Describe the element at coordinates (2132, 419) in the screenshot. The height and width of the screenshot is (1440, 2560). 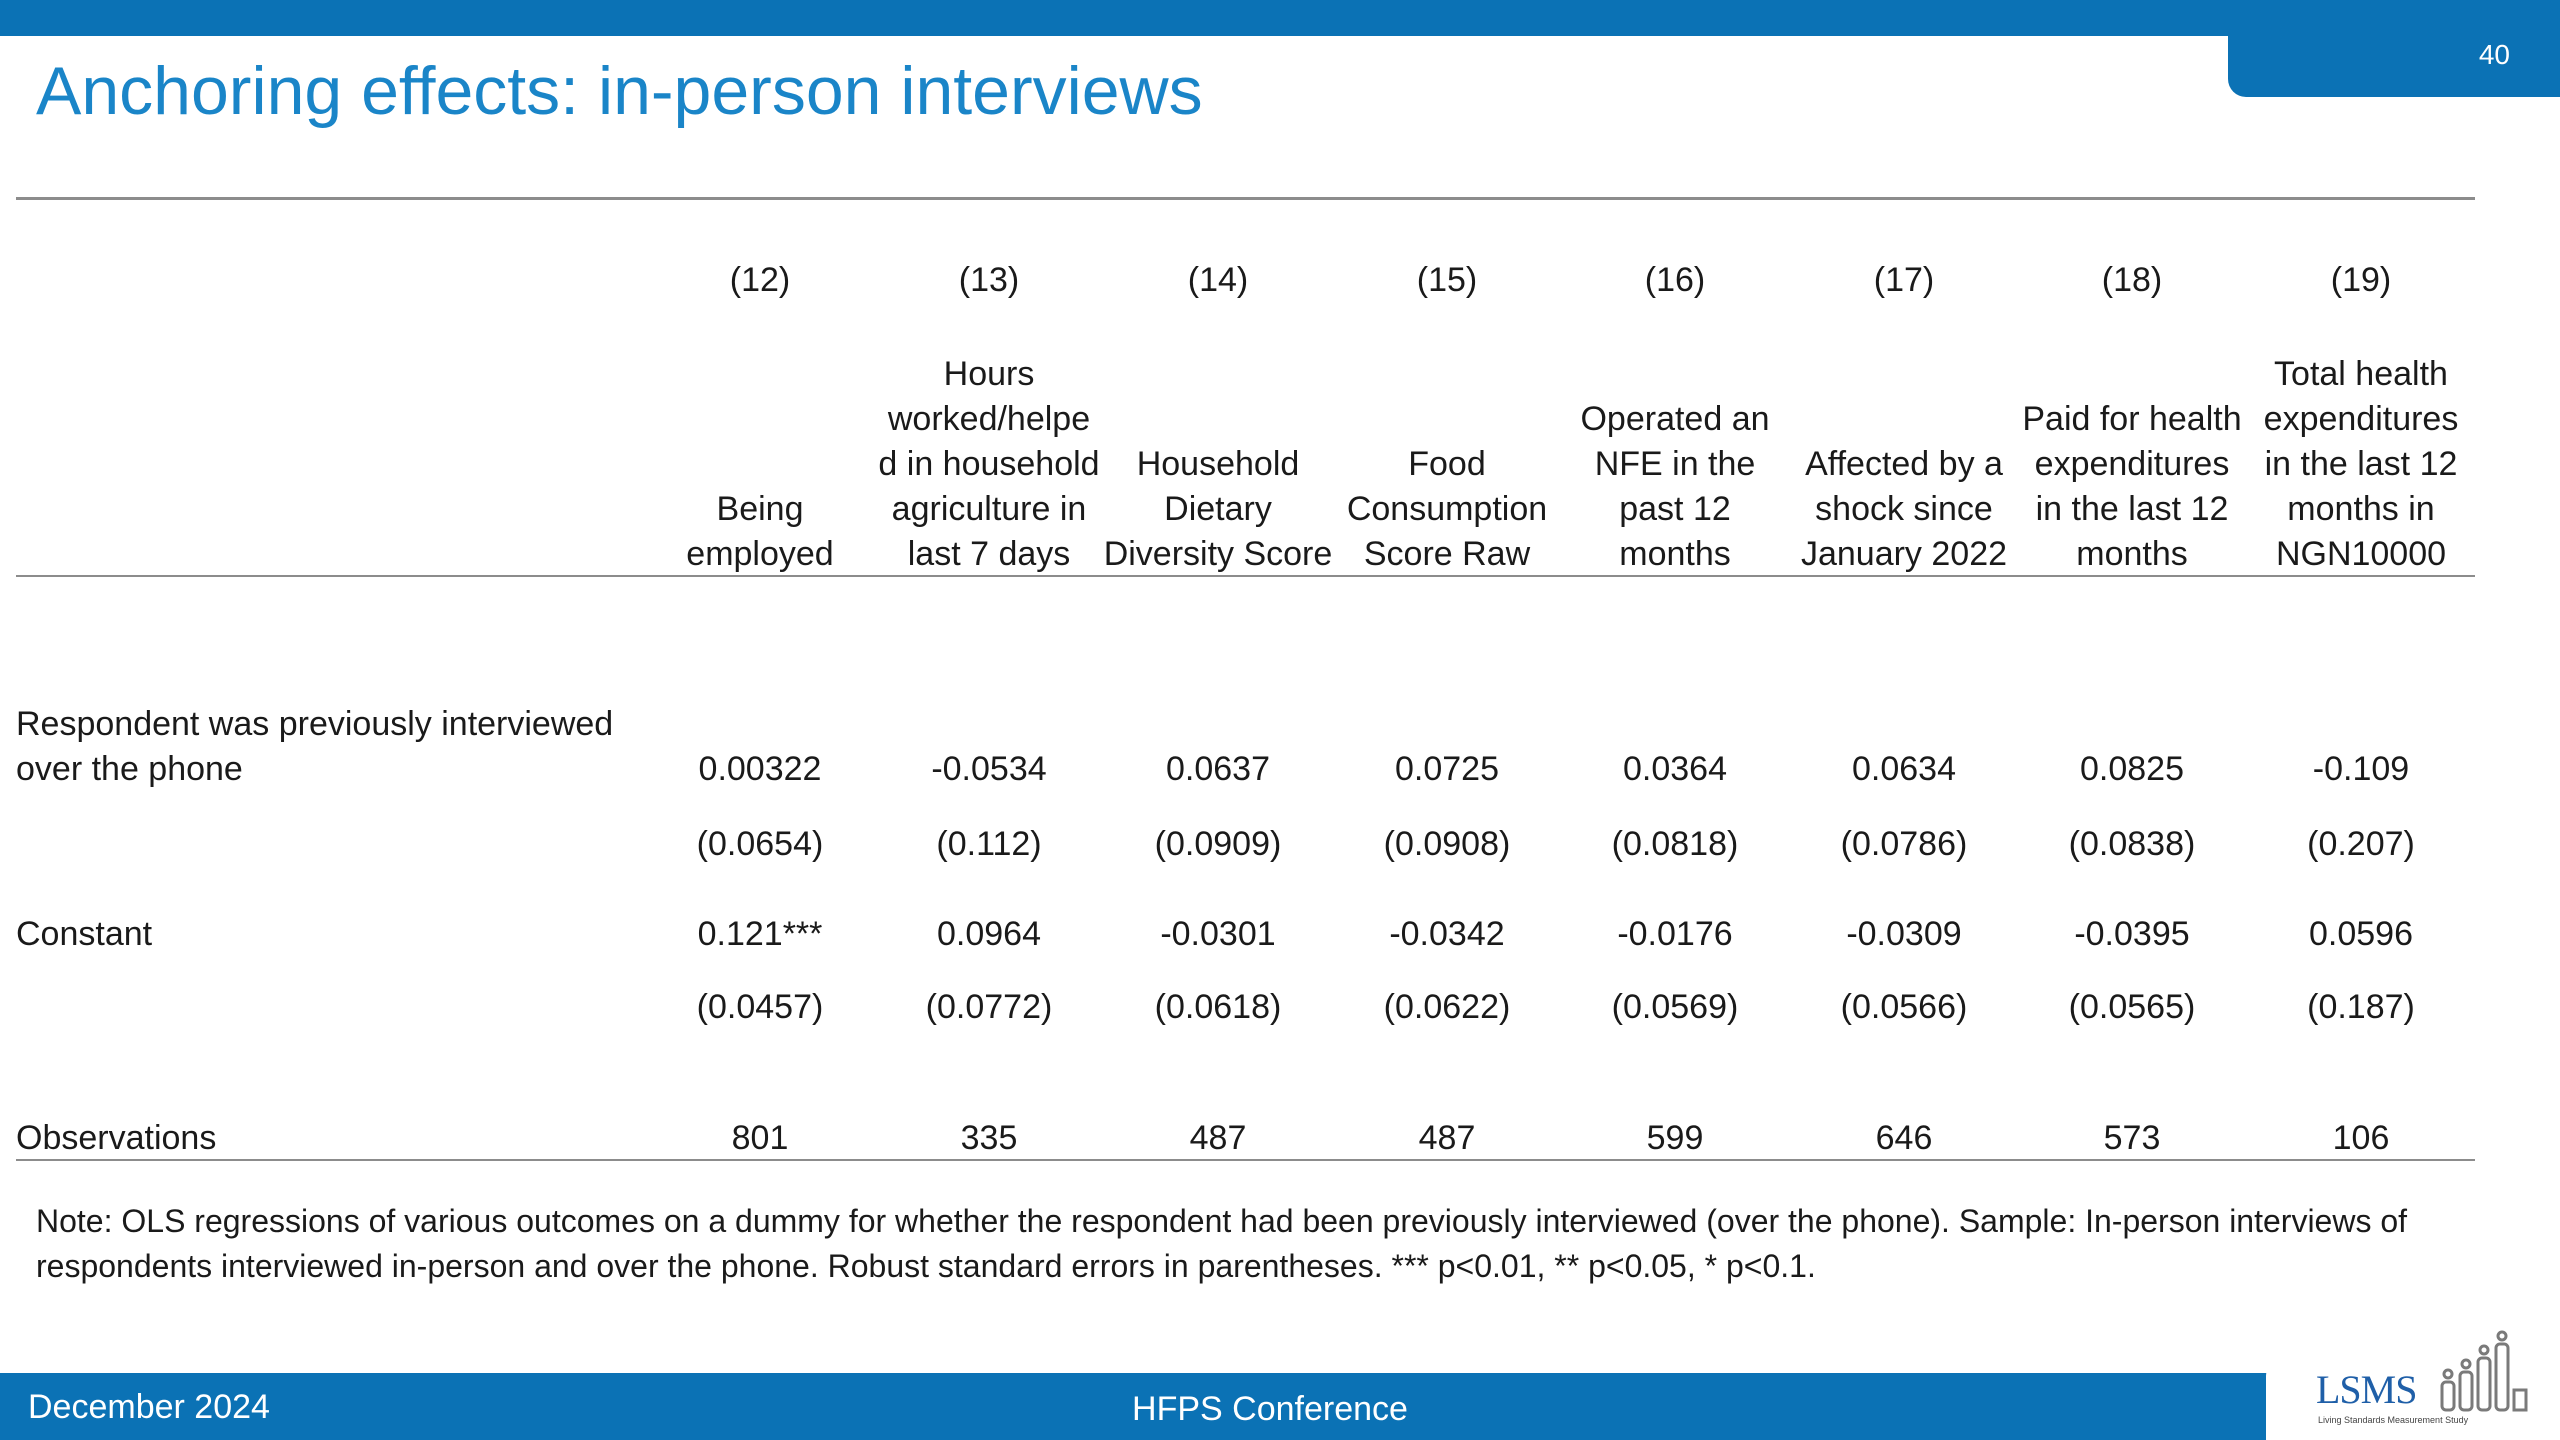
I see `column-header-line: Paid for health` at that location.